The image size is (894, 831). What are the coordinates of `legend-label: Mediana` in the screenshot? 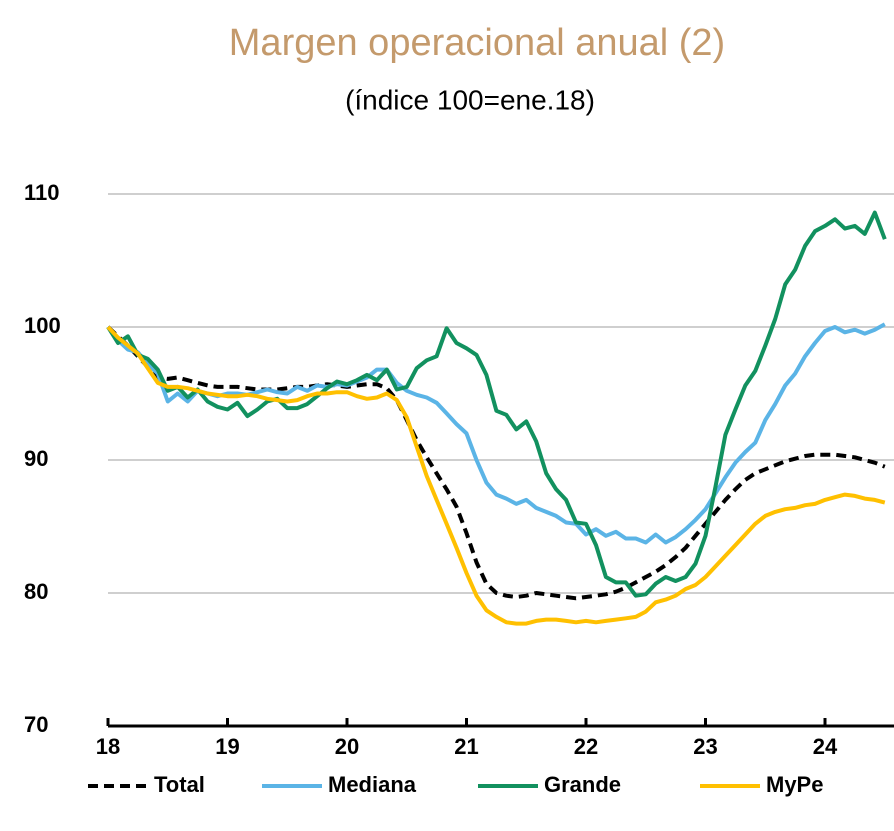 It's located at (372, 784).